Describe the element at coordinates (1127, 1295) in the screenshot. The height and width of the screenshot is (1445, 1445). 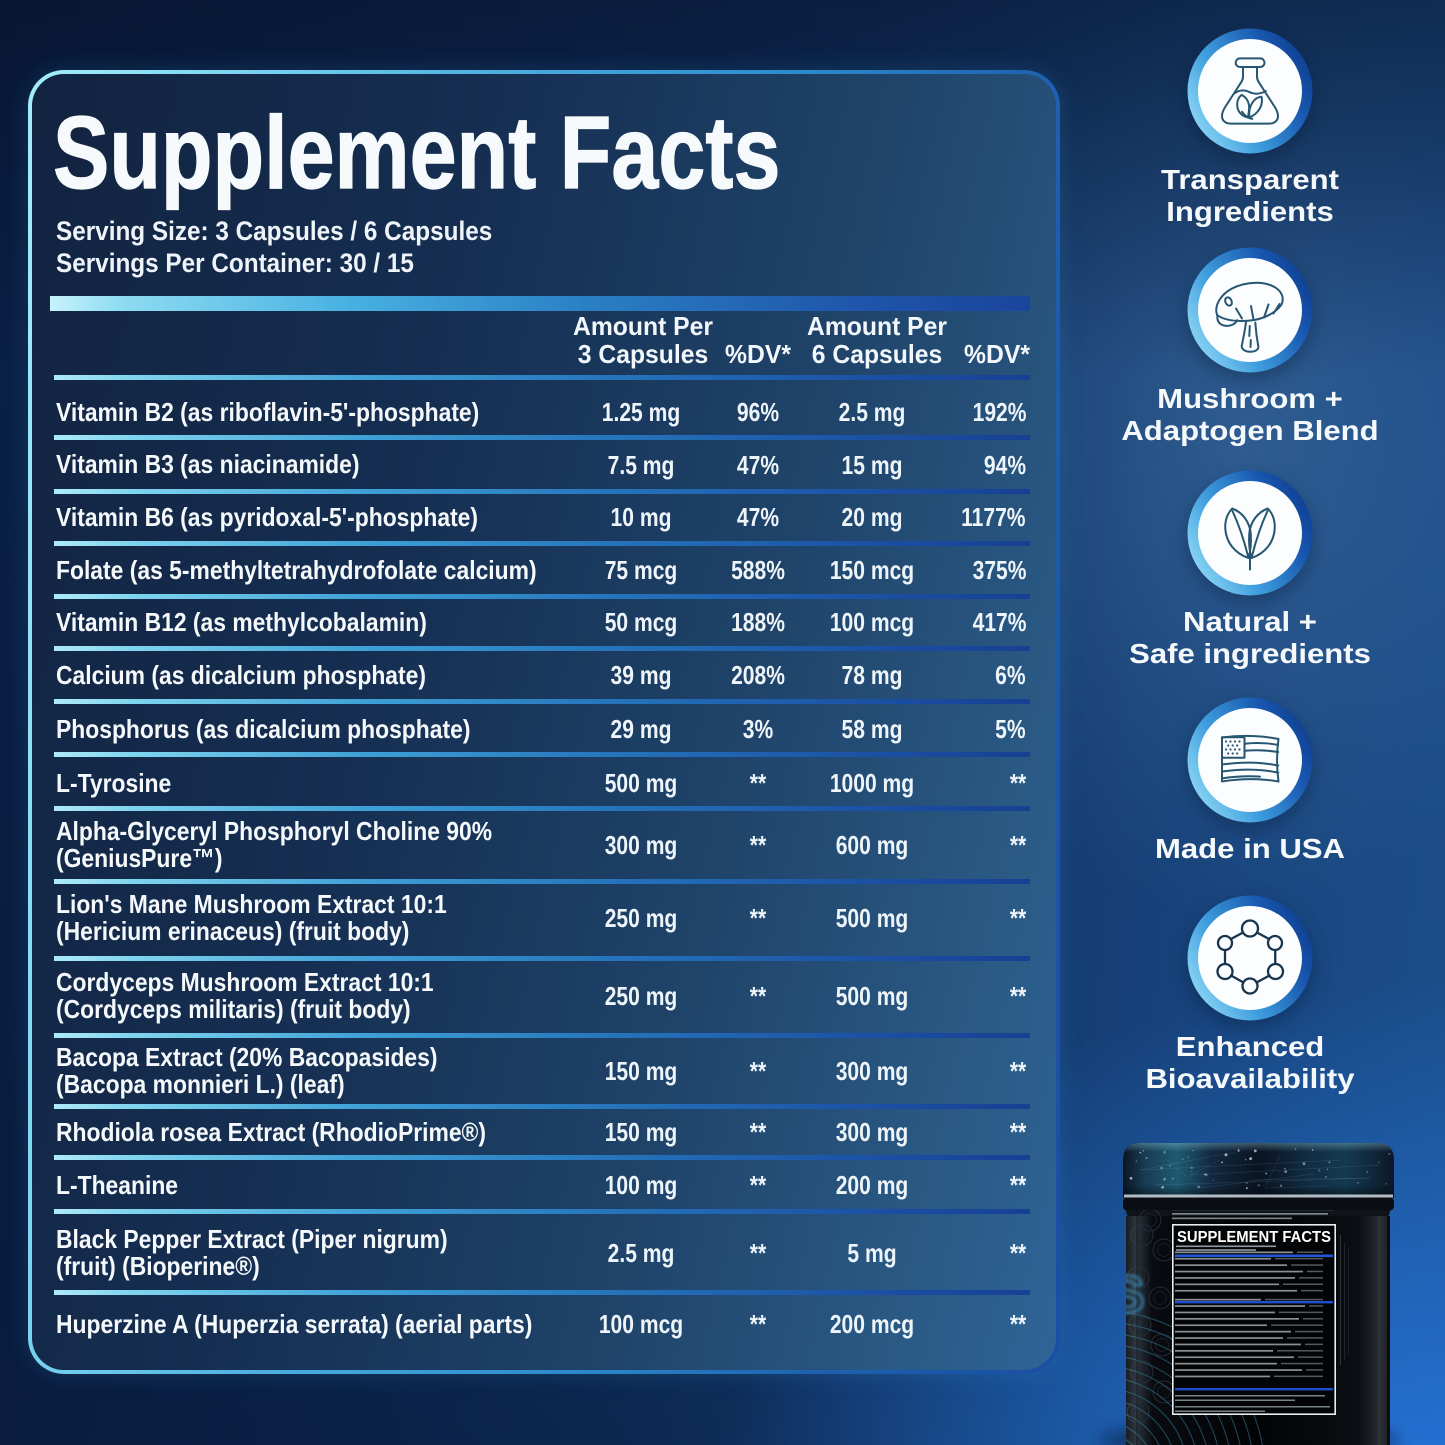
I see `svg-text: S` at that location.